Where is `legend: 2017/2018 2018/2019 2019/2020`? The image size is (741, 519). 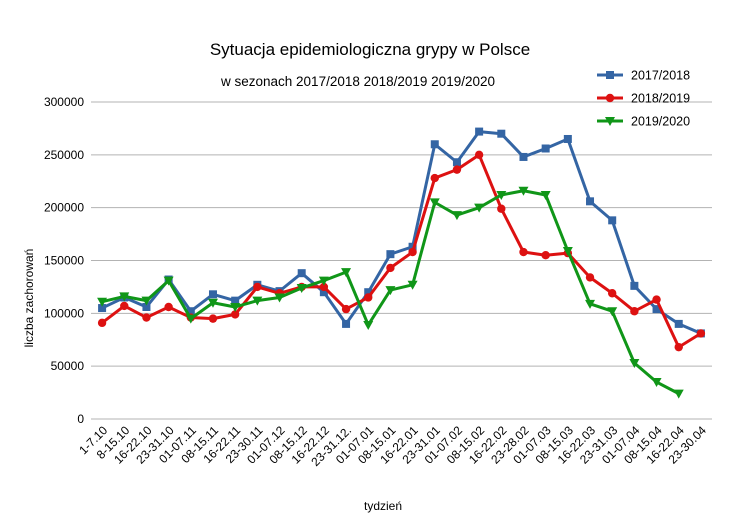
legend: 2017/2018 2018/2019 2019/2020 is located at coordinates (643, 99).